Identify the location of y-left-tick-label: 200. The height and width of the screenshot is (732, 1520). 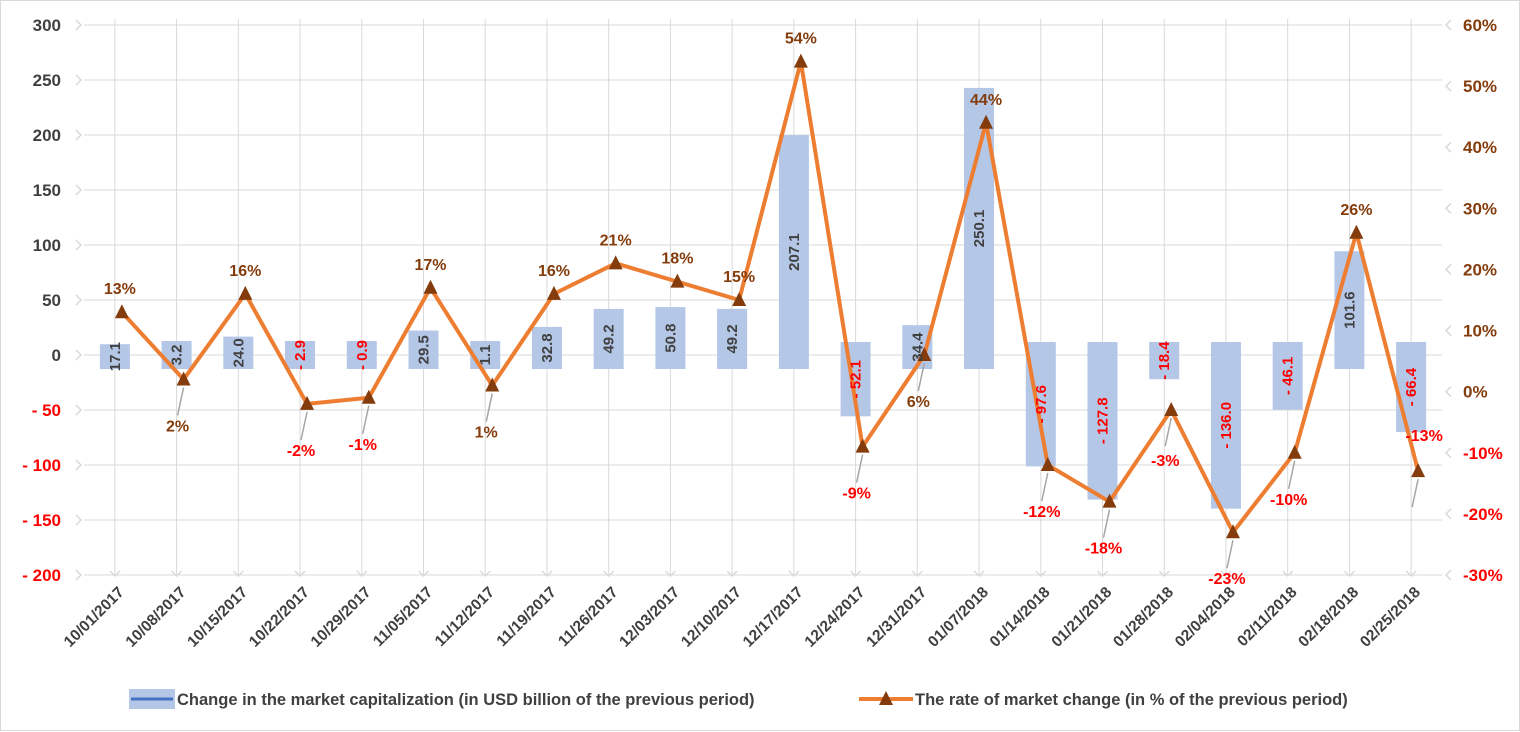
(47, 135).